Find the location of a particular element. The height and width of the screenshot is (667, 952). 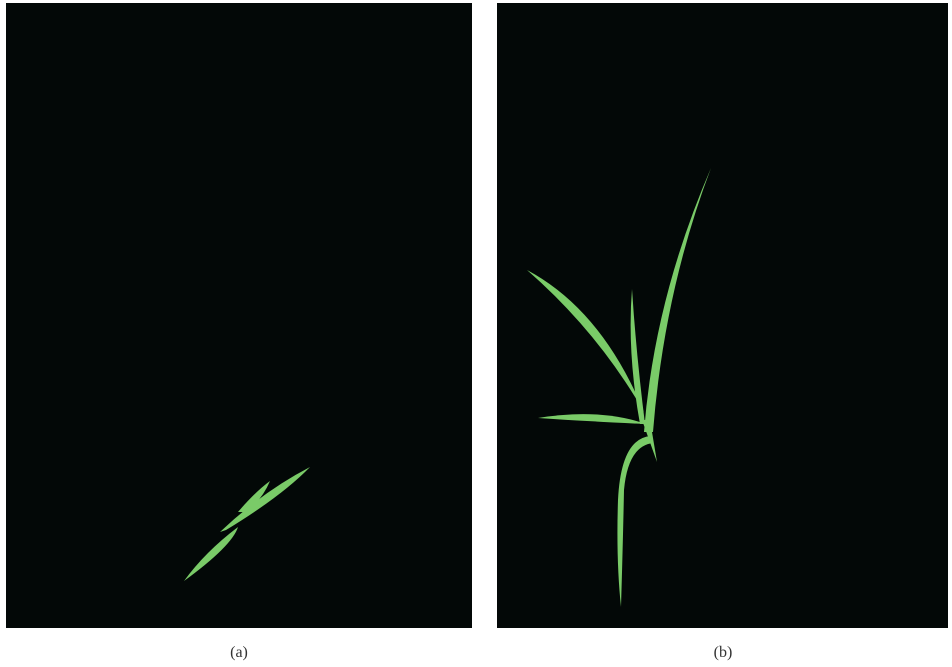

caption: (a) is located at coordinates (239, 652).